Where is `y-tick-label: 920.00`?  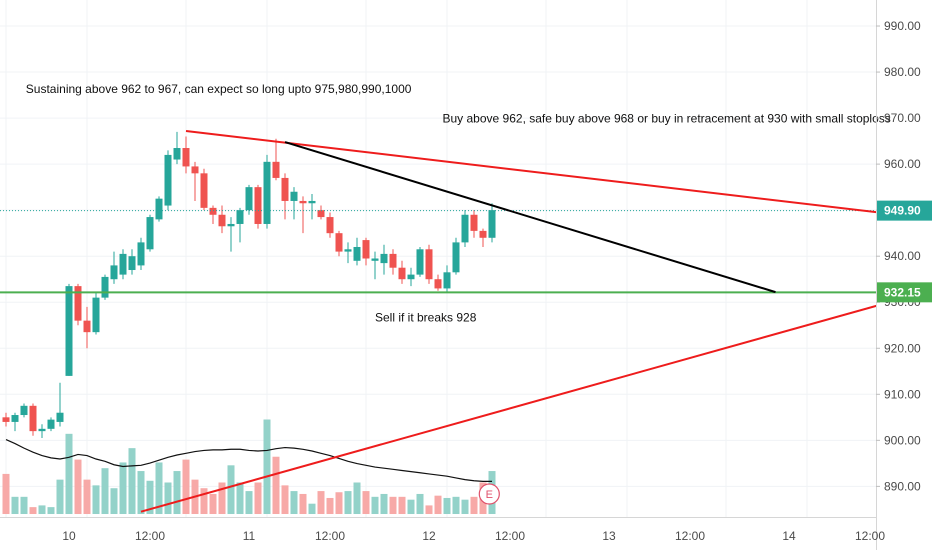
y-tick-label: 920.00 is located at coordinates (902, 348).